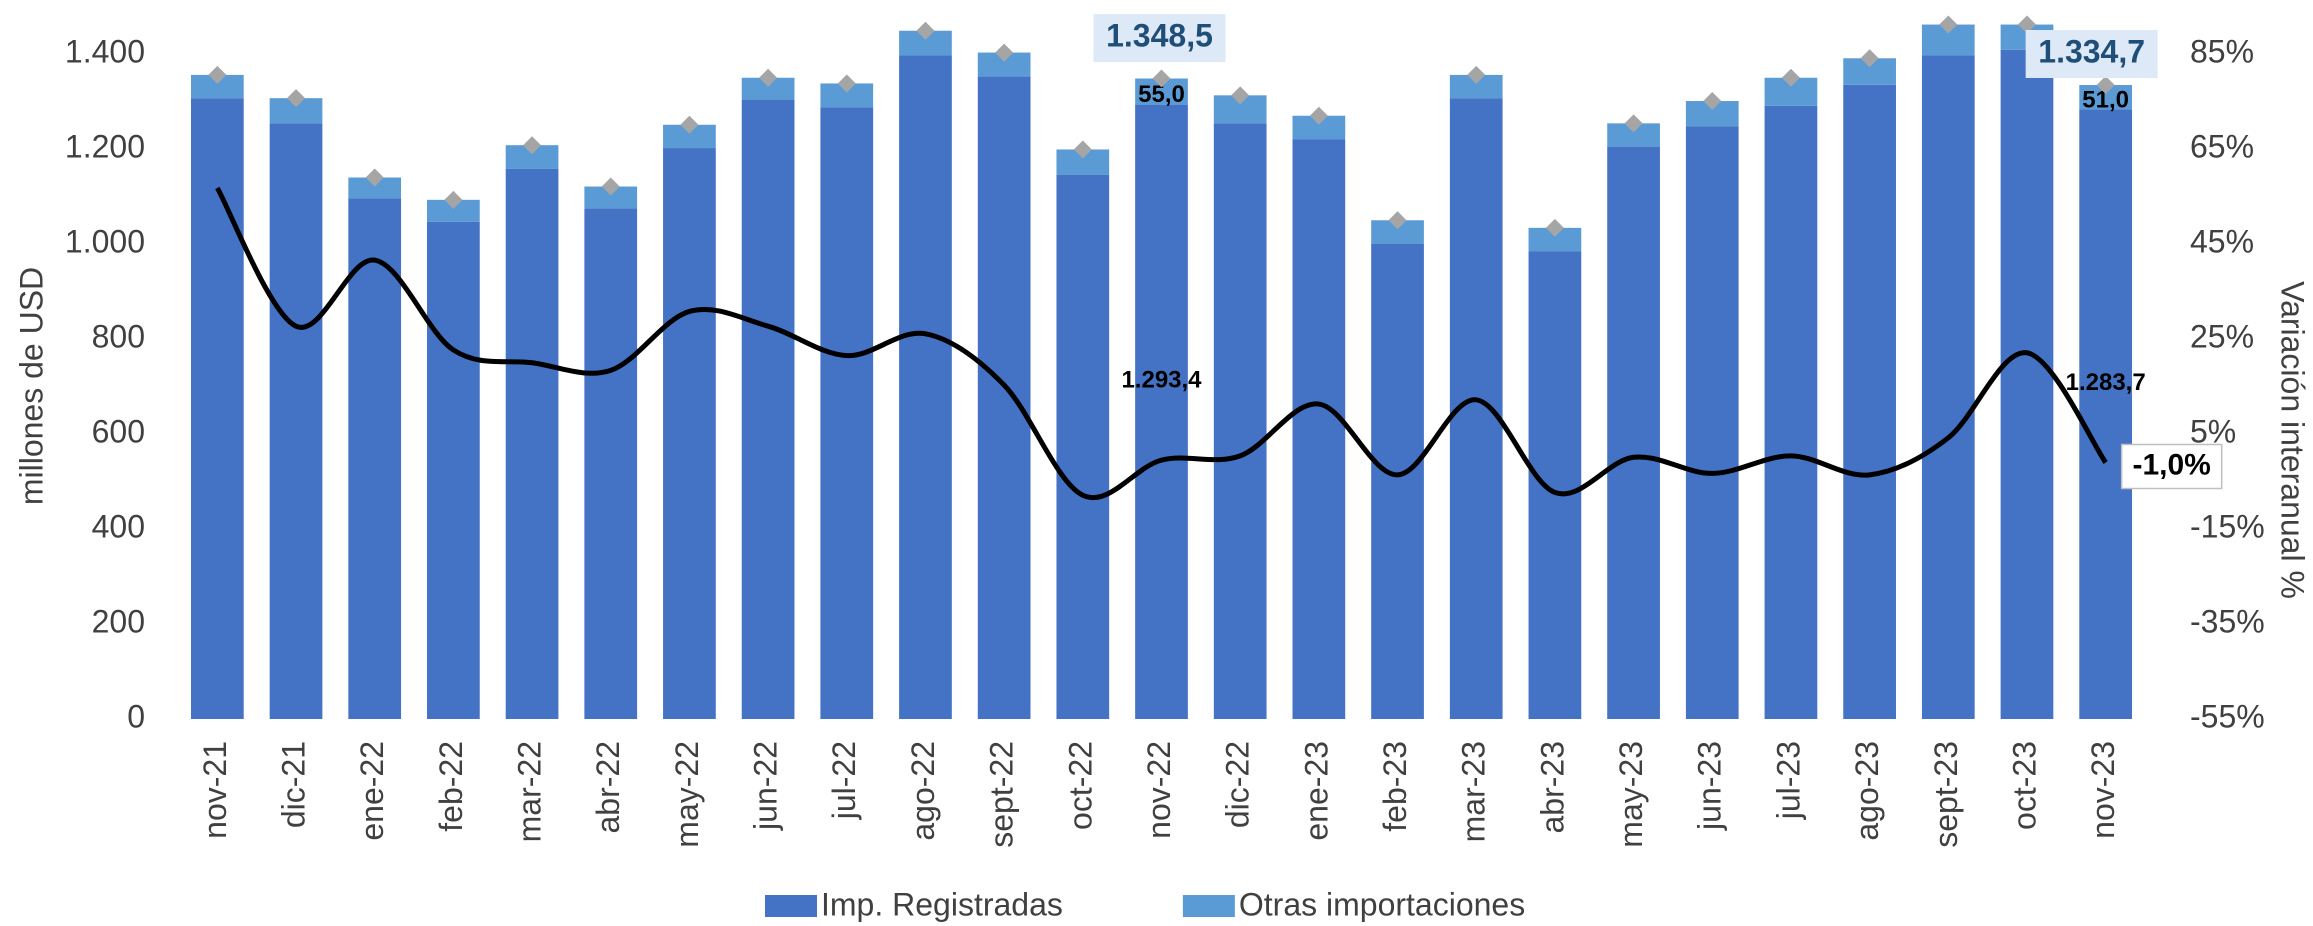 The height and width of the screenshot is (926, 2313). I want to click on x-tick-label: jun-23, so click(1710, 786).